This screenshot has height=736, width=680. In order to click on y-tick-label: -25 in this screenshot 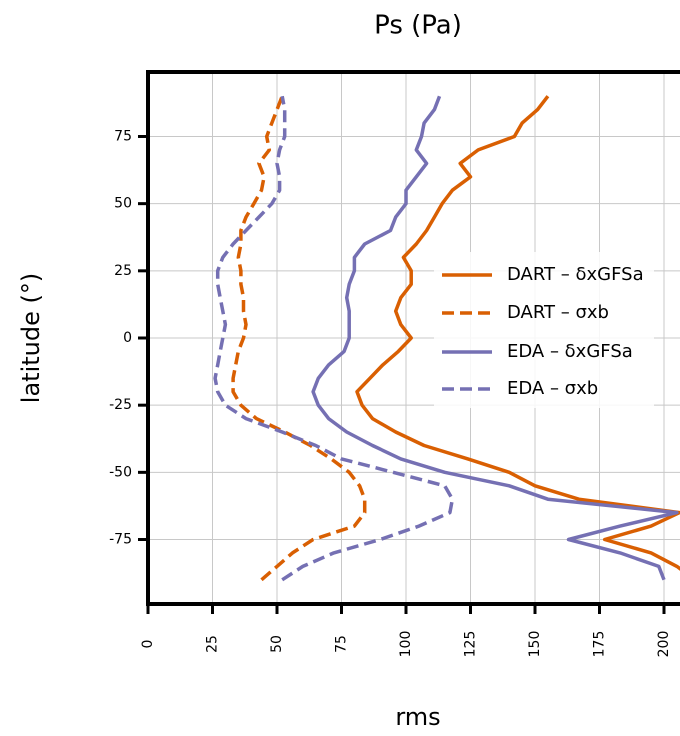, I will do `click(120, 405)`.